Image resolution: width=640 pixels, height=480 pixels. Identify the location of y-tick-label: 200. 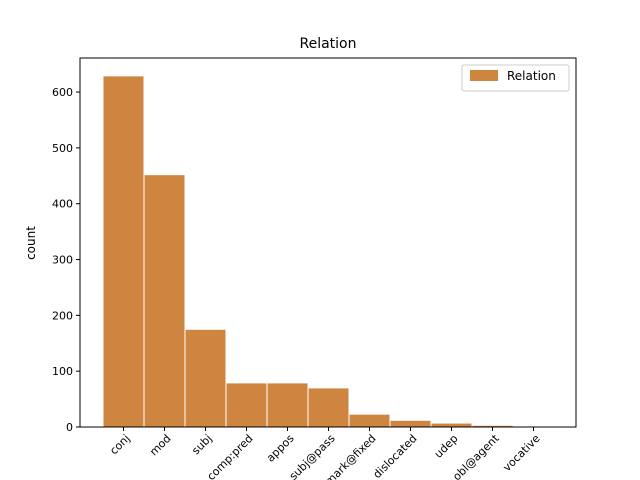
(62, 315).